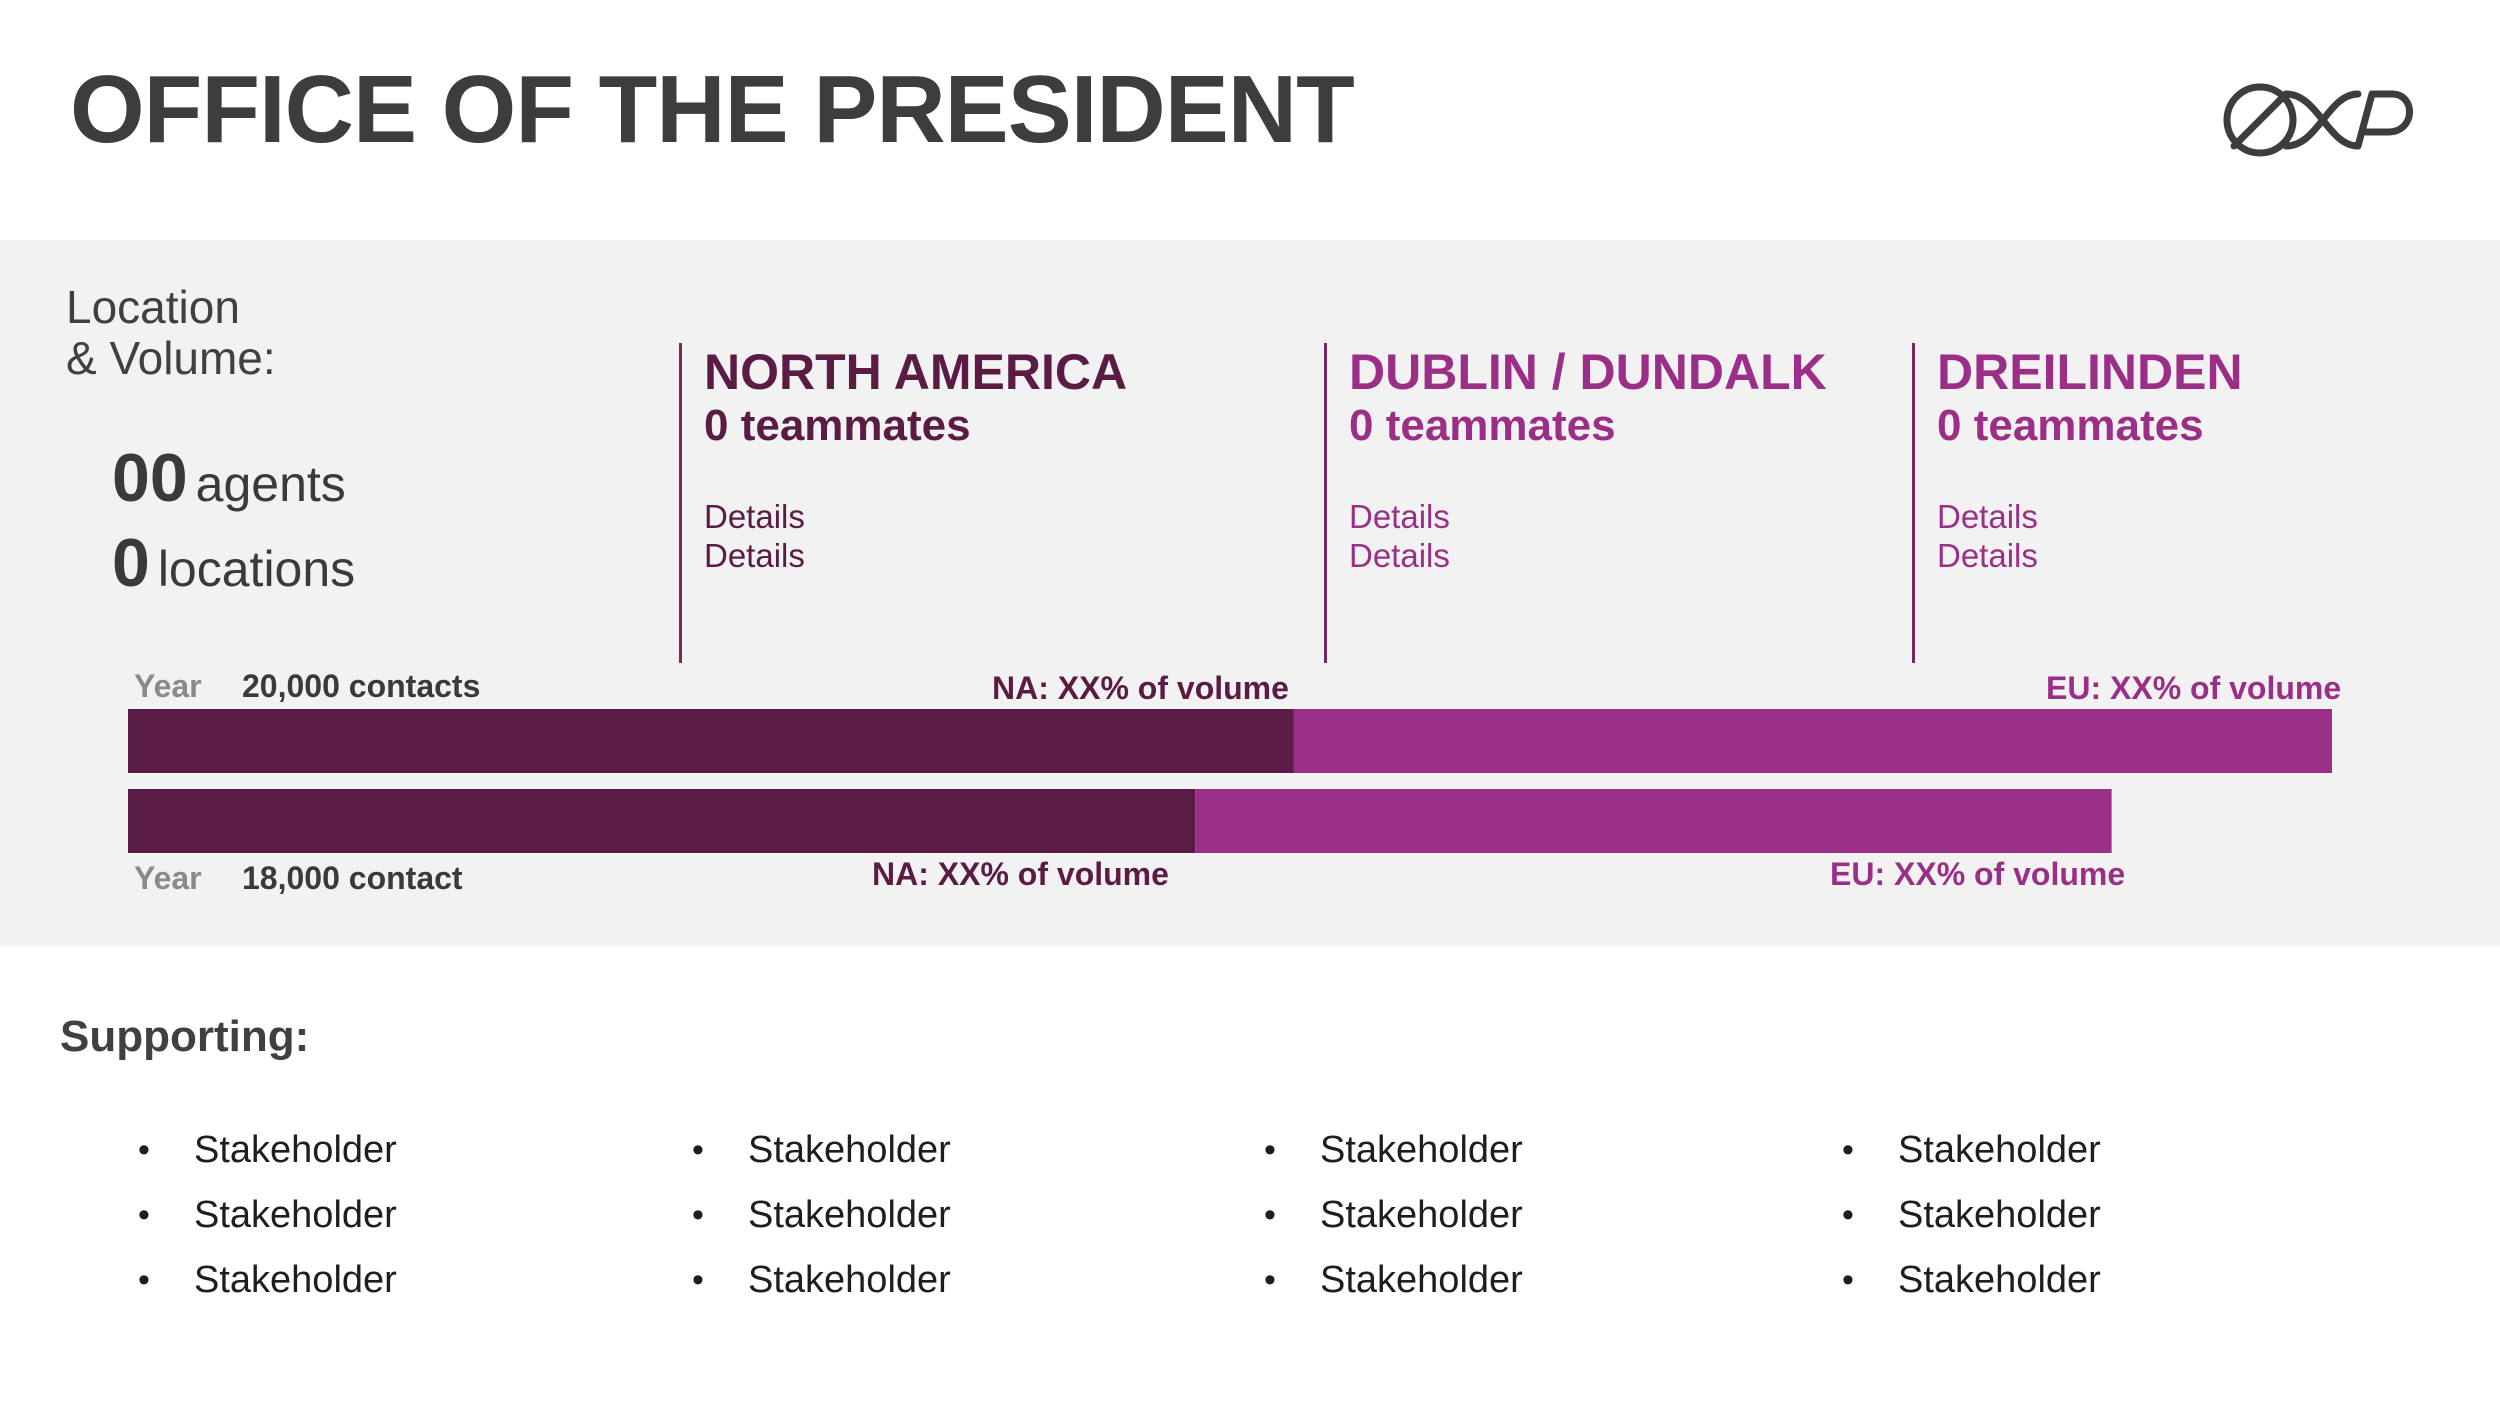  I want to click on bar1-contacts-label: 20,000 contacts, so click(361, 686).